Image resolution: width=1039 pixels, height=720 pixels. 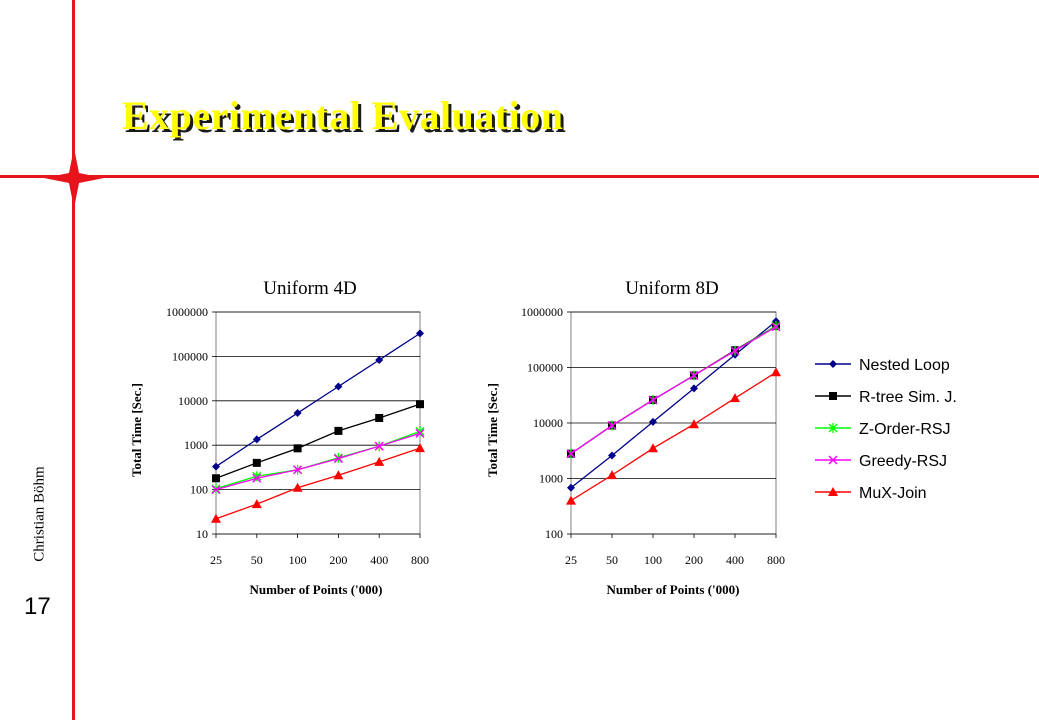 What do you see at coordinates (202, 534) in the screenshot?
I see `y-tick-label: 10` at bounding box center [202, 534].